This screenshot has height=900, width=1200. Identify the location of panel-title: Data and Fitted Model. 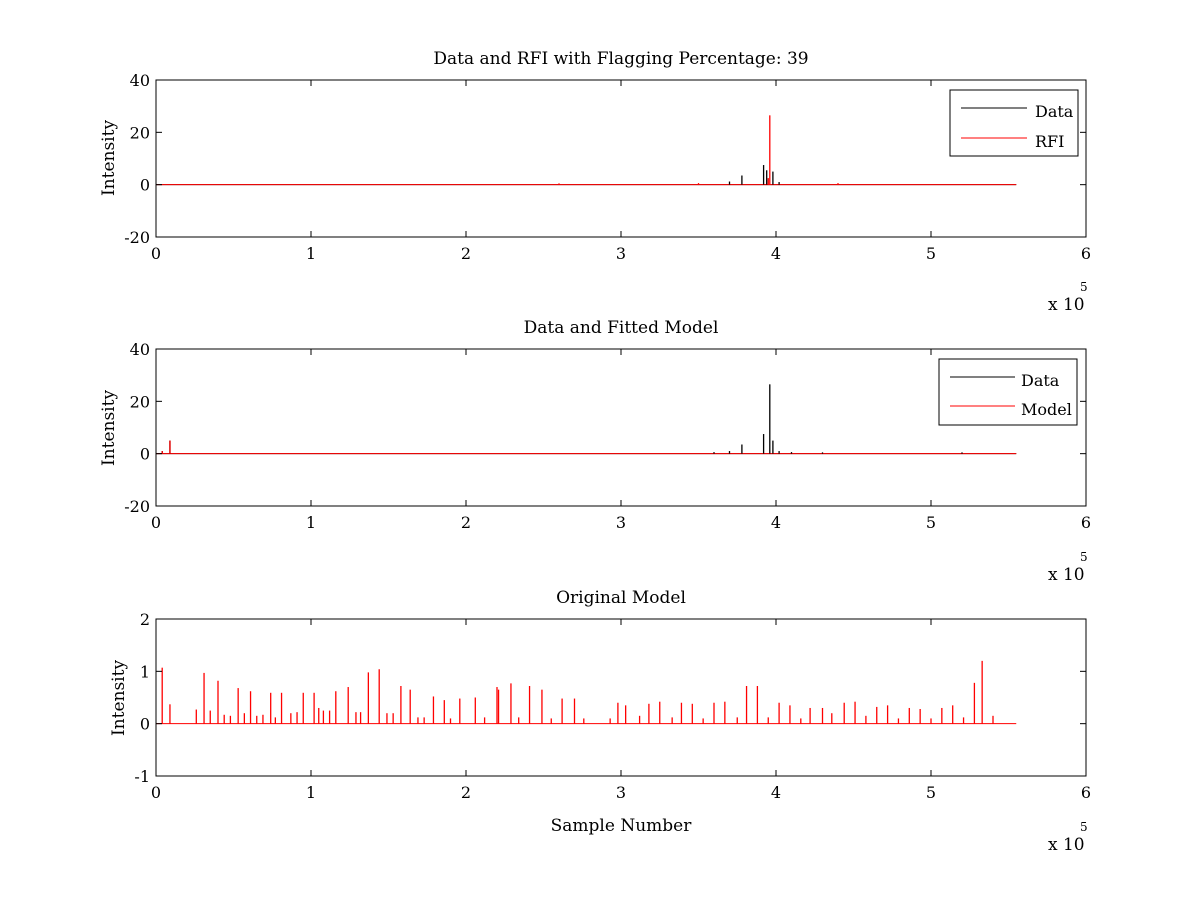
(621, 328).